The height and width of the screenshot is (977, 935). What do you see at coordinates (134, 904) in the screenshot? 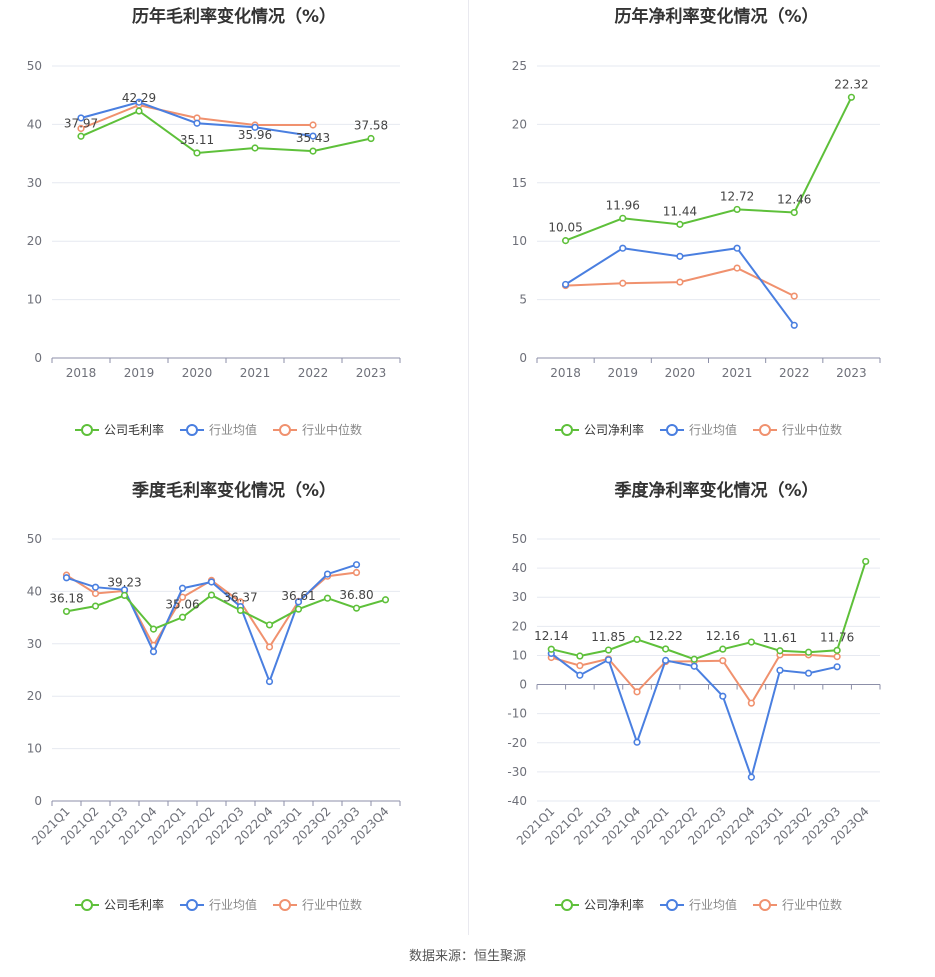
I see `legend-label: 公司毛利率` at bounding box center [134, 904].